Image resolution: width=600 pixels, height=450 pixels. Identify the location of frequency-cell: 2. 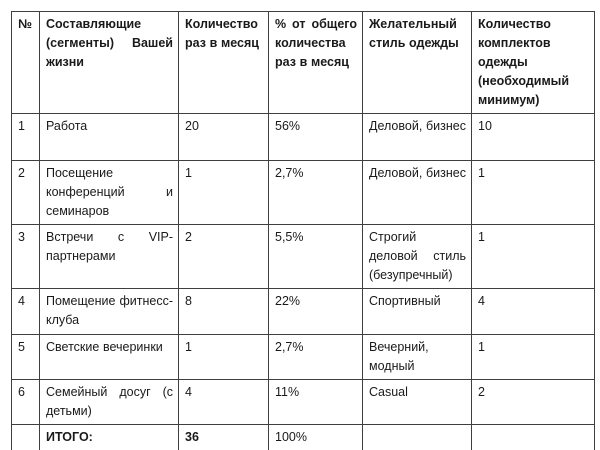
(223, 256).